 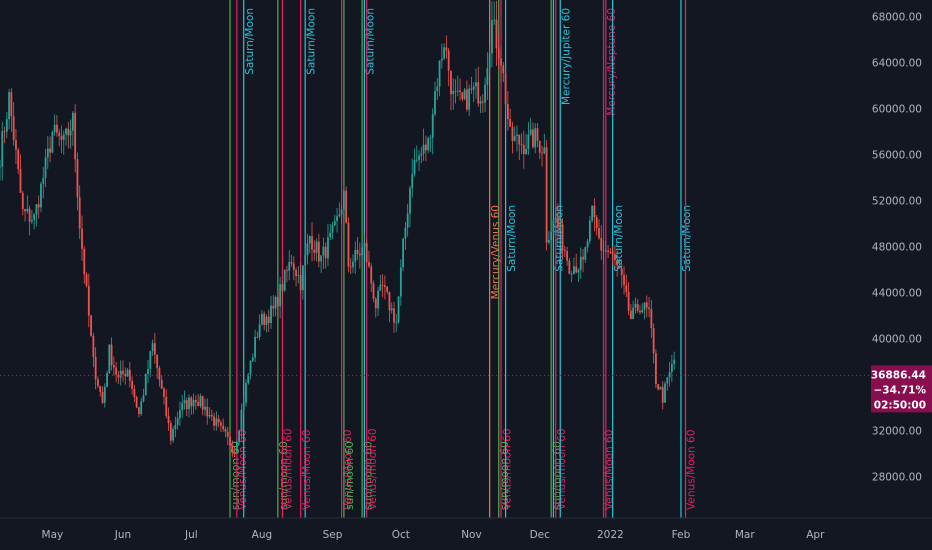 I want to click on last-price-tag: 36886.44 −34.71% 02:50:00, so click(x=901, y=389).